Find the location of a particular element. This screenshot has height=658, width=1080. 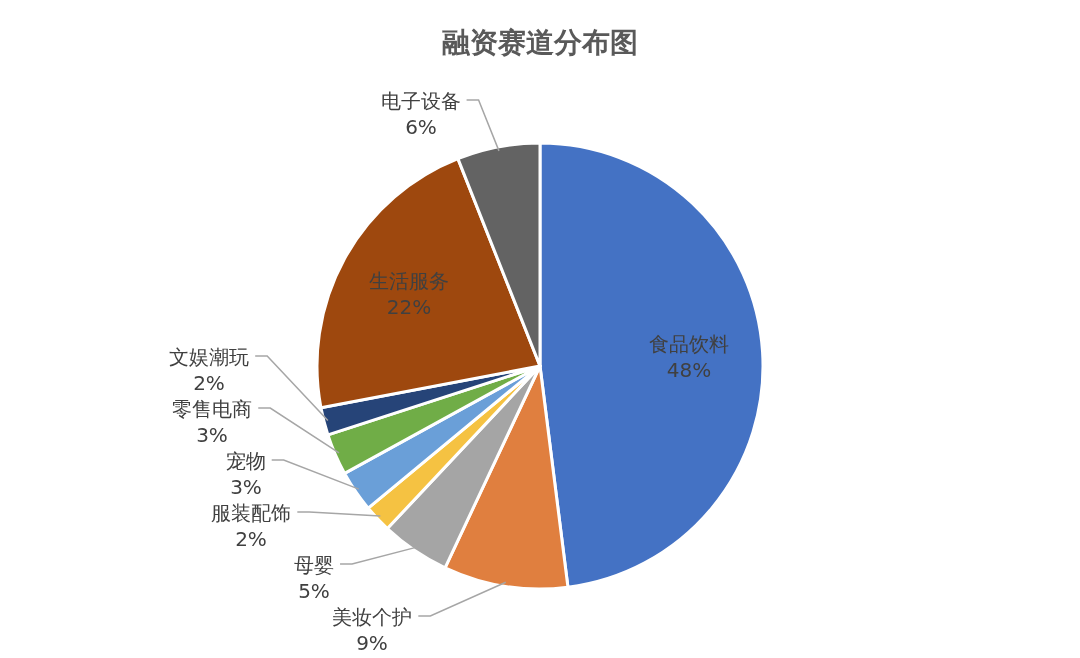

chart-title: 融资赛道分布图 is located at coordinates (540, 42).